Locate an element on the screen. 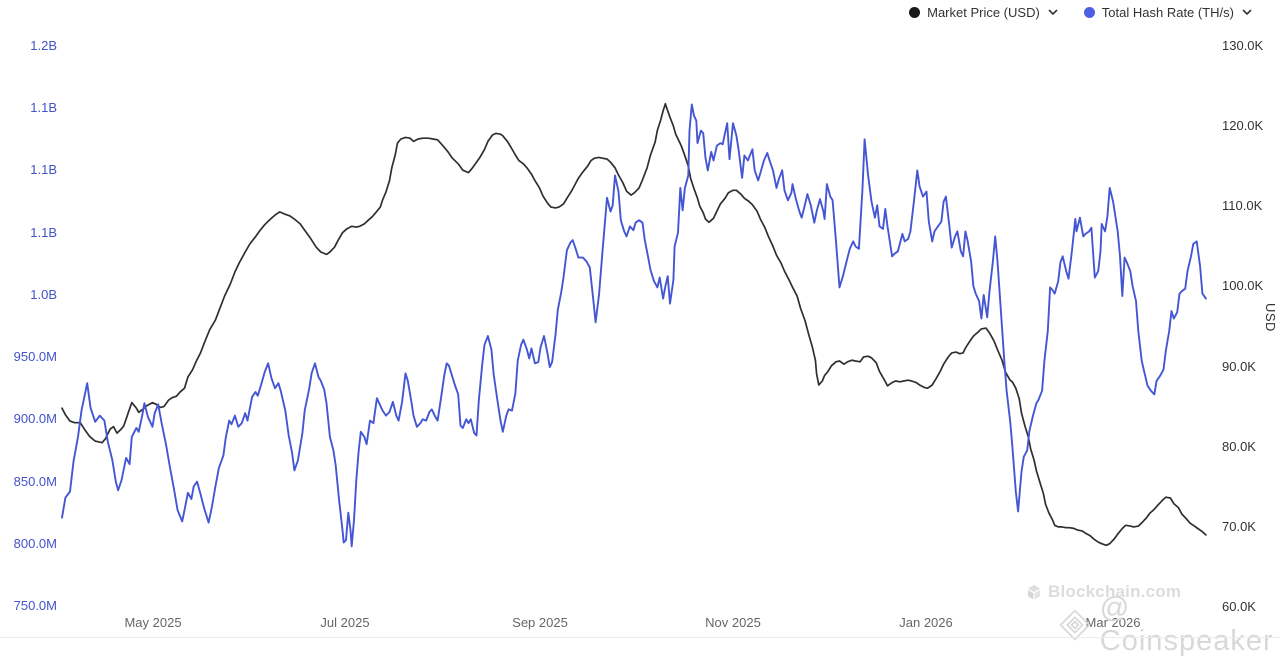 The height and width of the screenshot is (658, 1280). legend-item-market-price: Market Price (USD) is located at coordinates (983, 12).